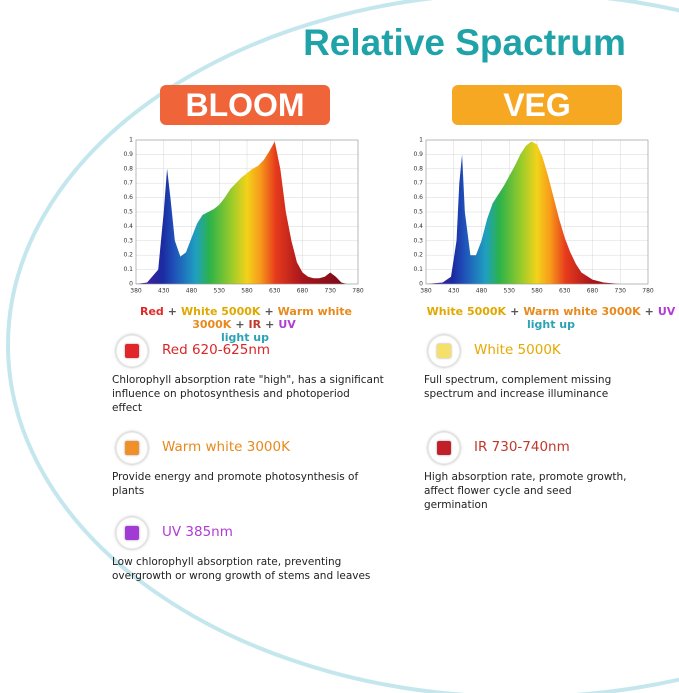  I want to click on legend-text: IR, so click(255, 324).